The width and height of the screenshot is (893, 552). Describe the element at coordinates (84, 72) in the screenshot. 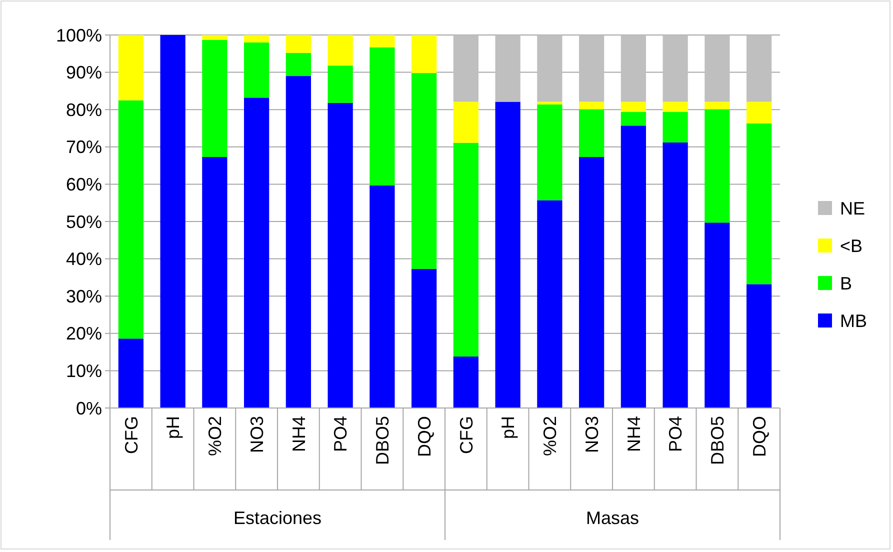

I see `y-tick-label: 90%` at that location.